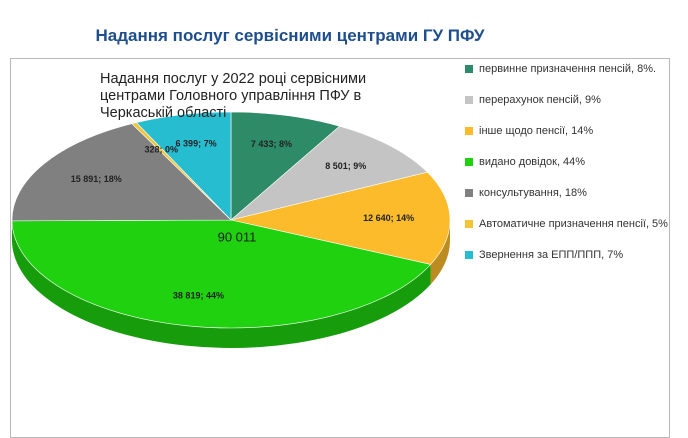 The width and height of the screenshot is (688, 438). I want to click on data-label: 15 891; 18%, so click(96, 179).